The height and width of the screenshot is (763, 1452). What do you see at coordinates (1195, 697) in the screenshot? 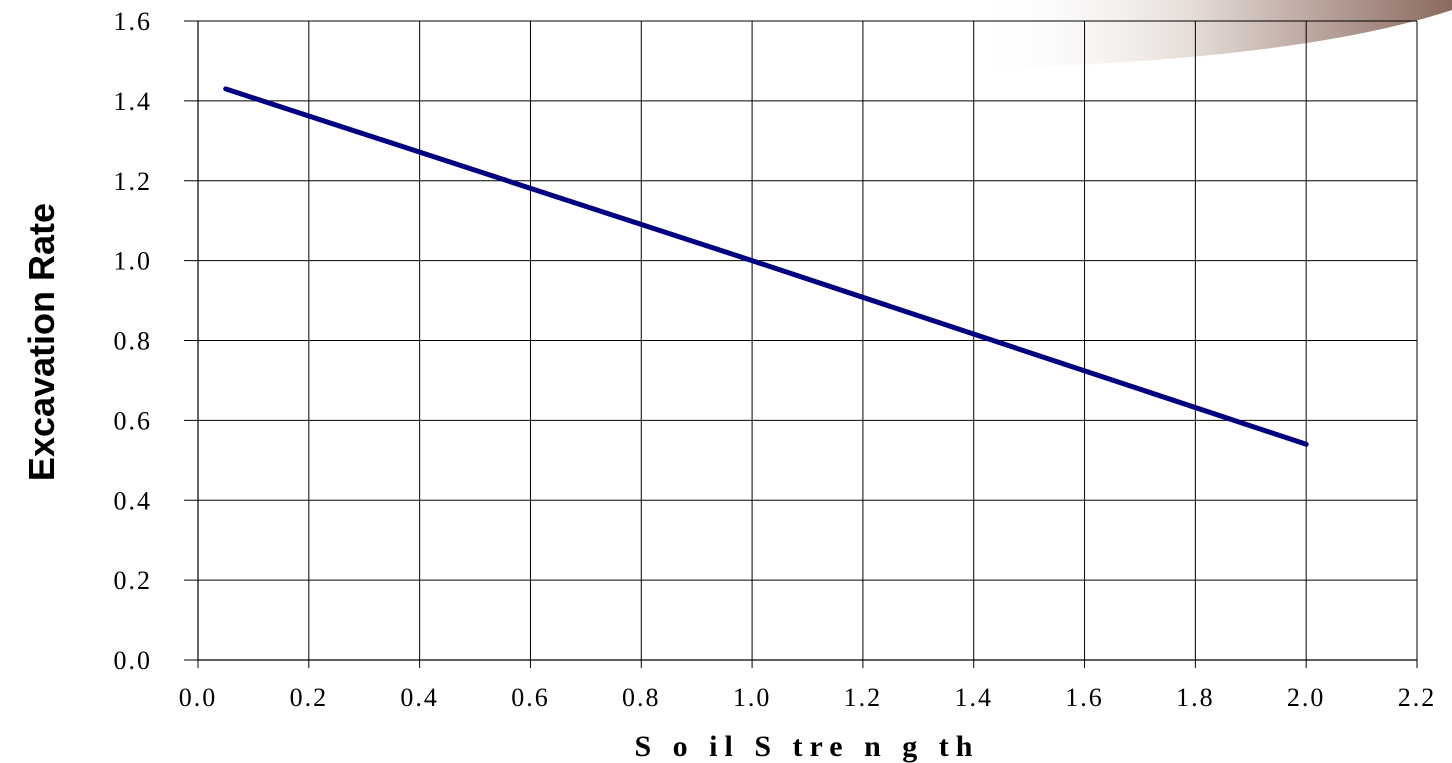
I see `x-tick-label: 1.8` at bounding box center [1195, 697].